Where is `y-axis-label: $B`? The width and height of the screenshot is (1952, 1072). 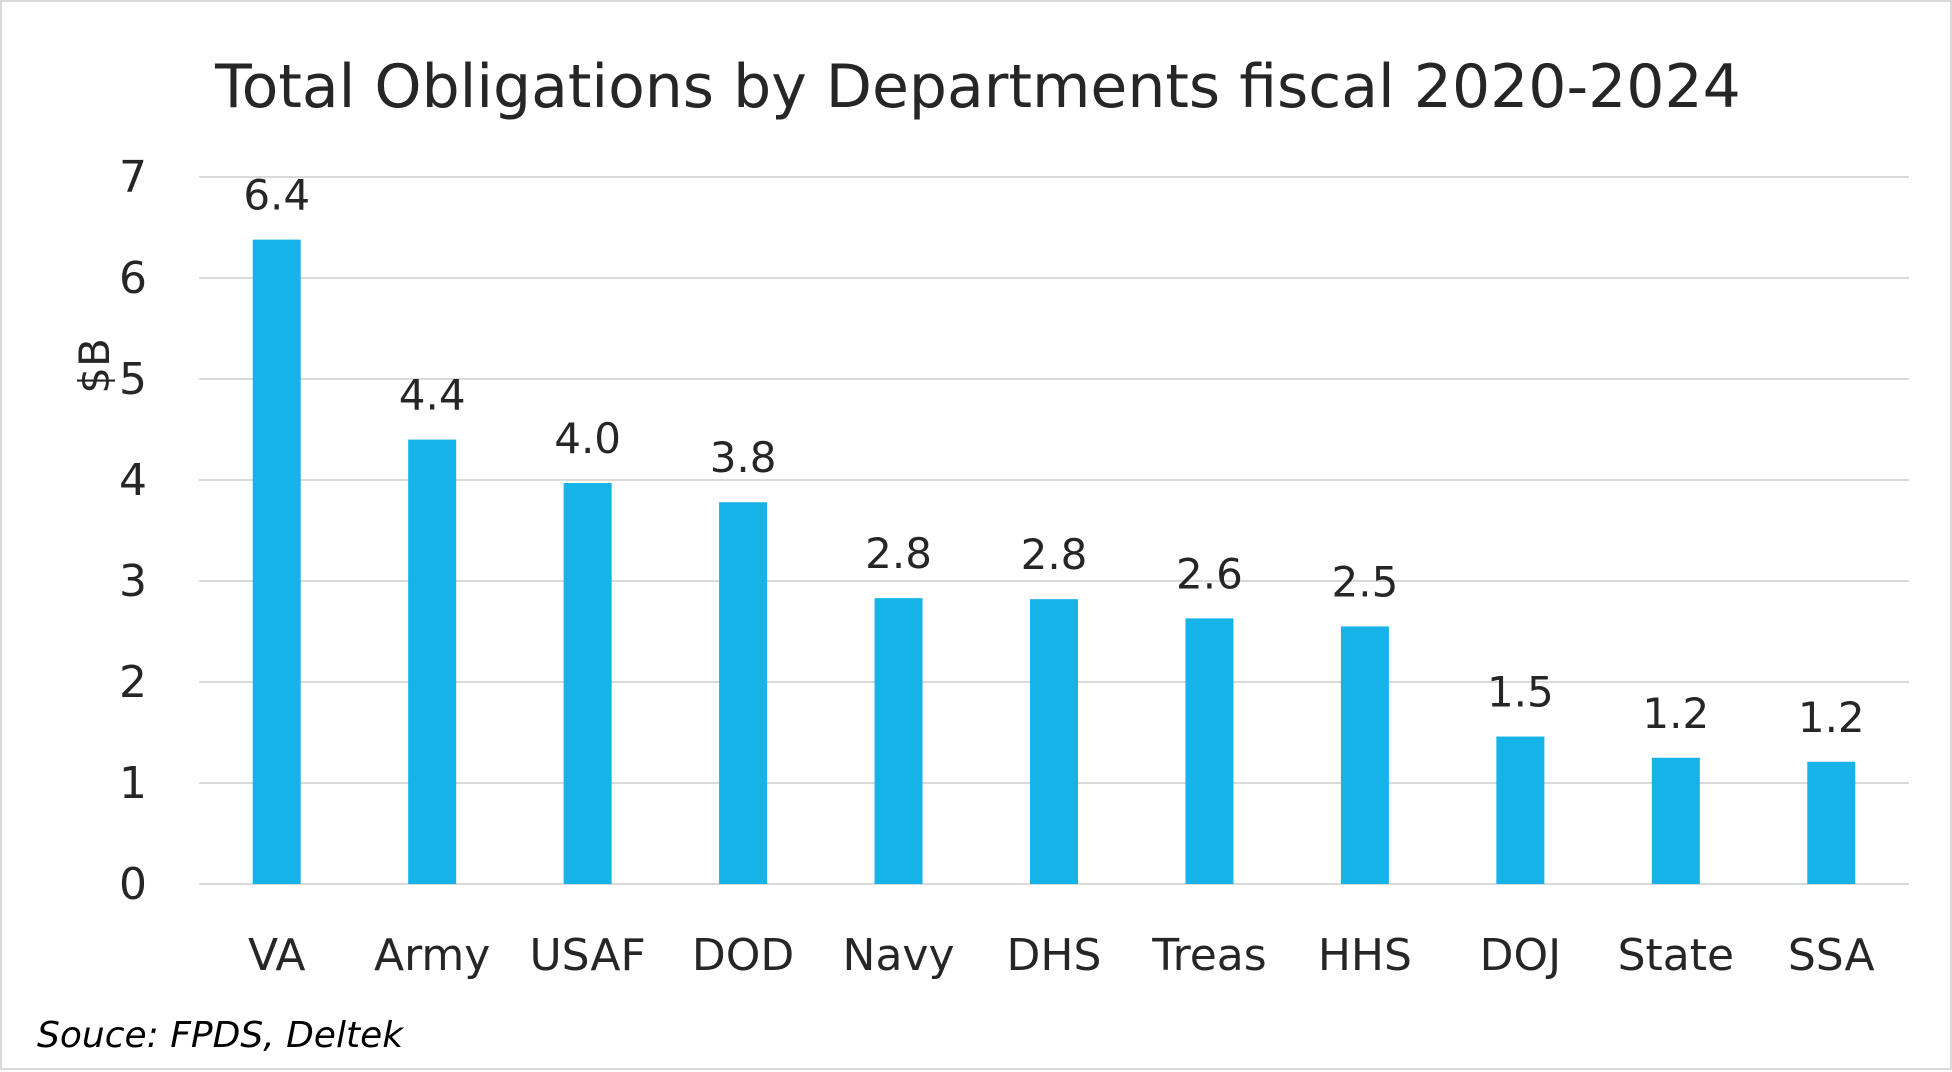 y-axis-label: $B is located at coordinates (94, 366).